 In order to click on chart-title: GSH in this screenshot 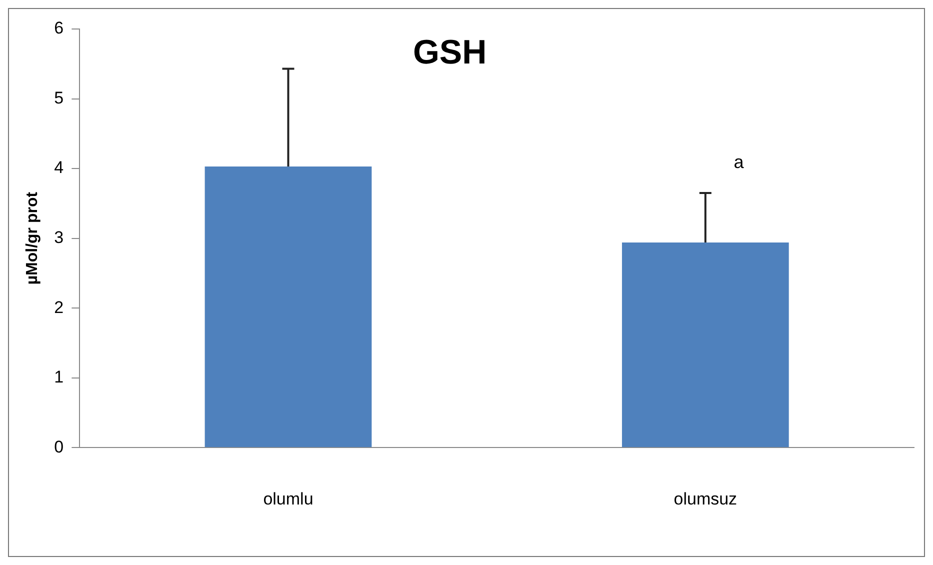, I will do `click(449, 52)`.